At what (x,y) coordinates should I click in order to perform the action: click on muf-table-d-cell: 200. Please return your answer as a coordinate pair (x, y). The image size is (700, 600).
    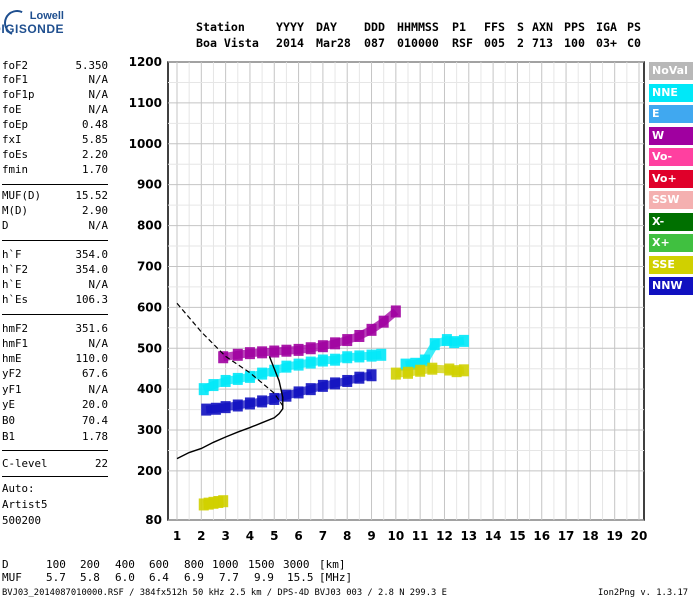
    Looking at the image, I should click on (90, 564).